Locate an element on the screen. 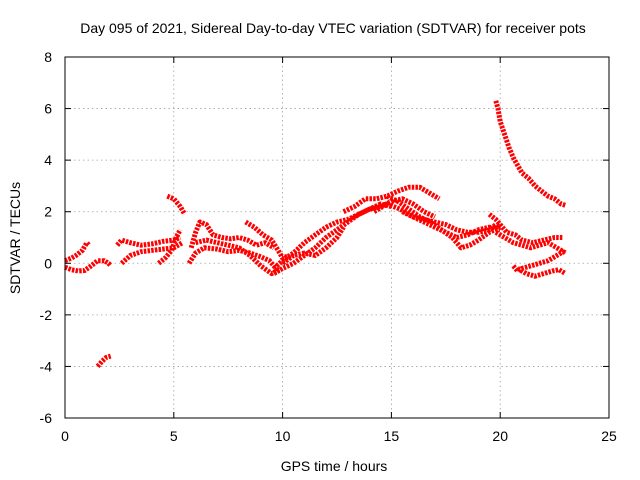  y-tick-label: 4 is located at coordinates (48, 160).